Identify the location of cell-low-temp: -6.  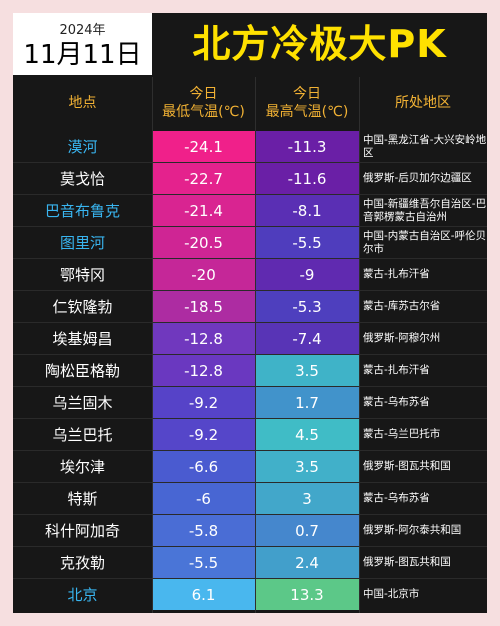
(203, 498).